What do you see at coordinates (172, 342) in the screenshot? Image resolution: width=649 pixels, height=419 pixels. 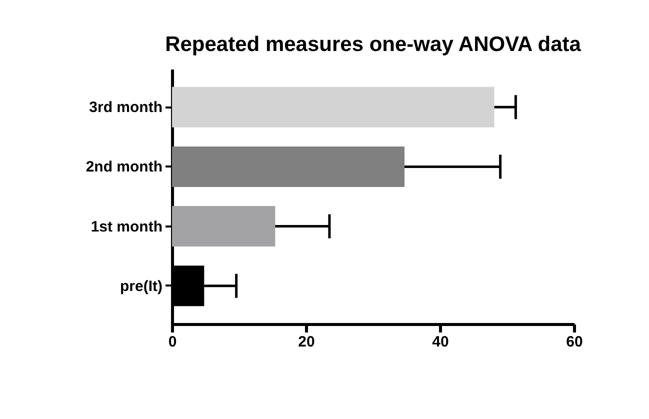 I see `x-tick-label: 0` at bounding box center [172, 342].